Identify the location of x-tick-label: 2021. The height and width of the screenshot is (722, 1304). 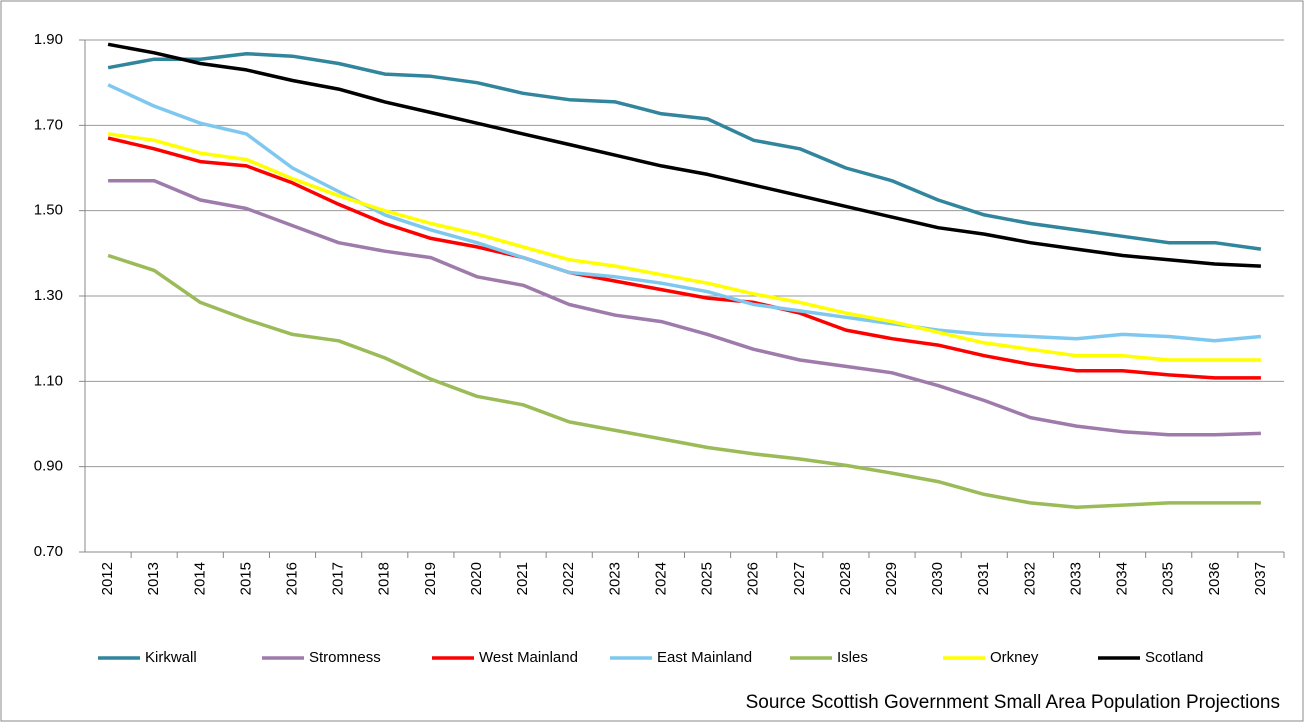
(522, 578).